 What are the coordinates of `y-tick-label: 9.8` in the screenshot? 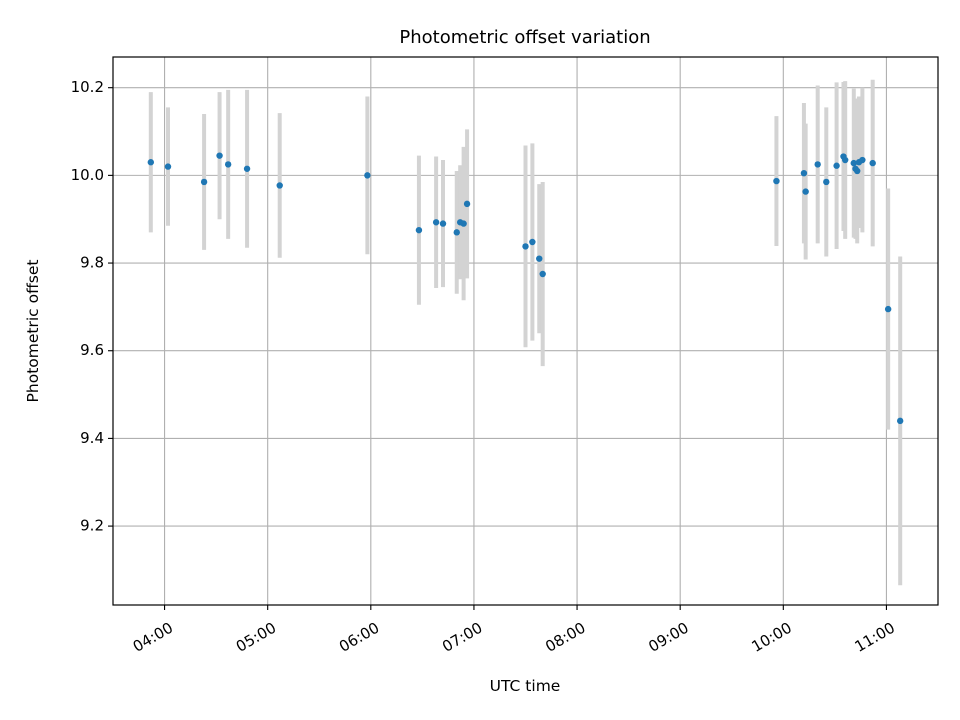 It's located at (92, 263).